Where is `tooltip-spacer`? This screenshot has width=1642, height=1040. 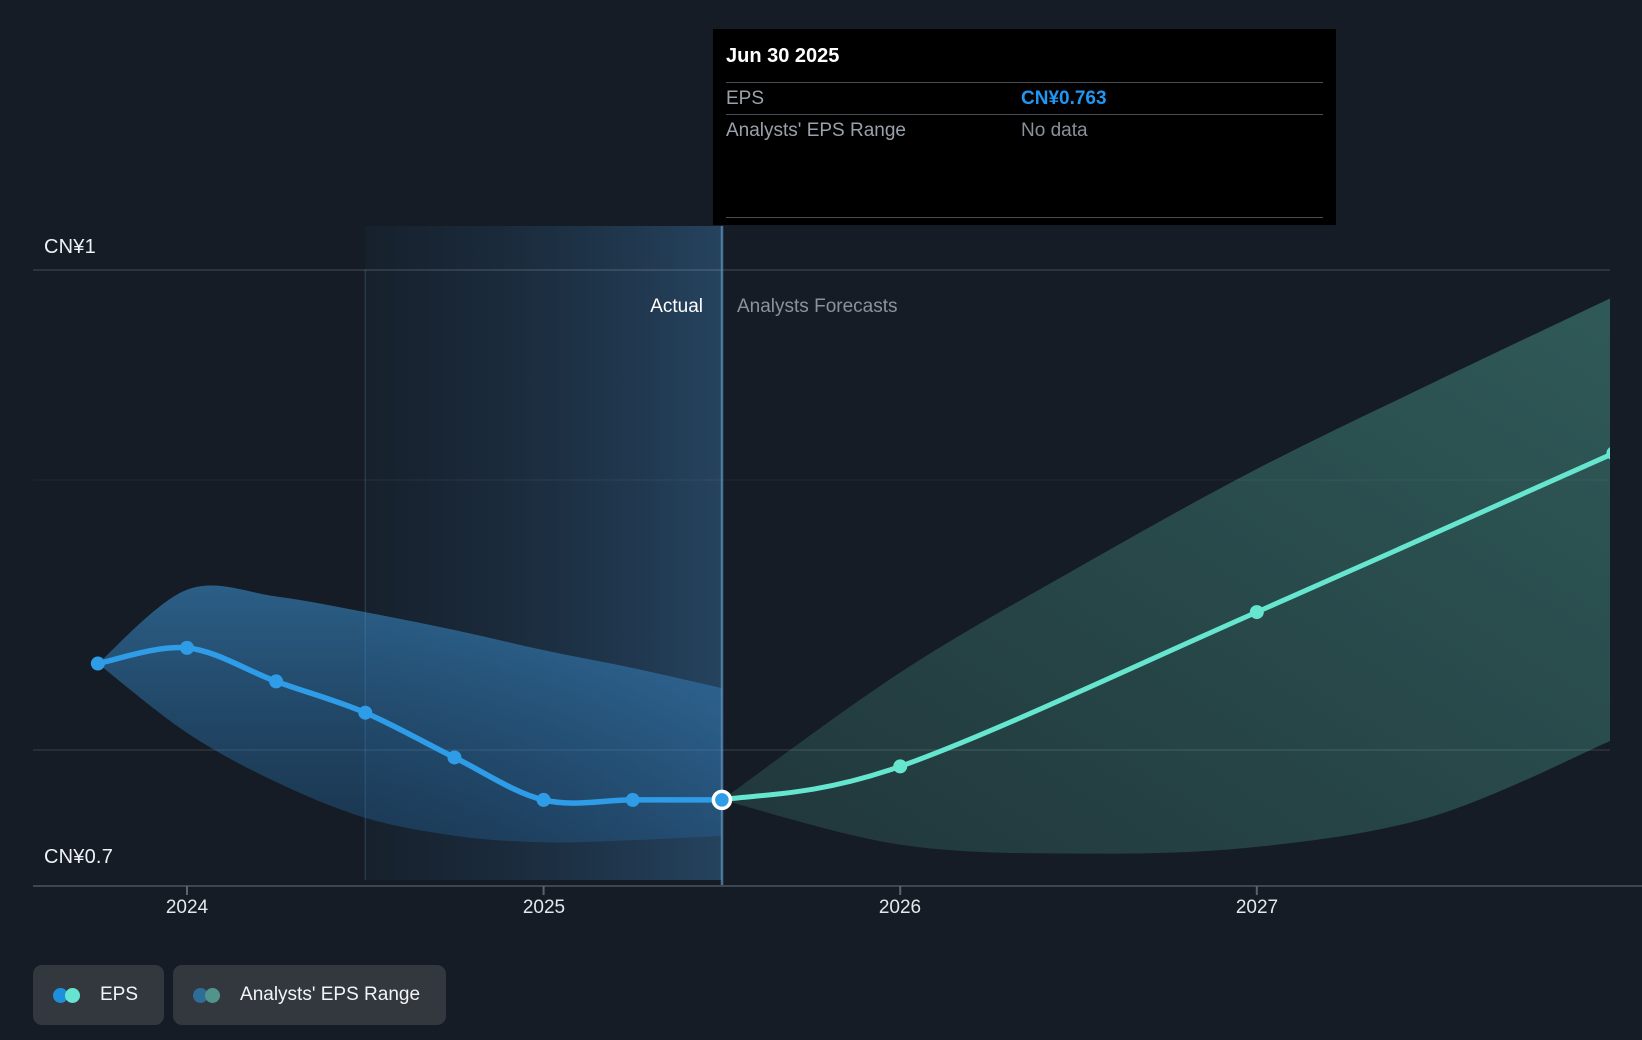
tooltip-spacer is located at coordinates (1024, 181).